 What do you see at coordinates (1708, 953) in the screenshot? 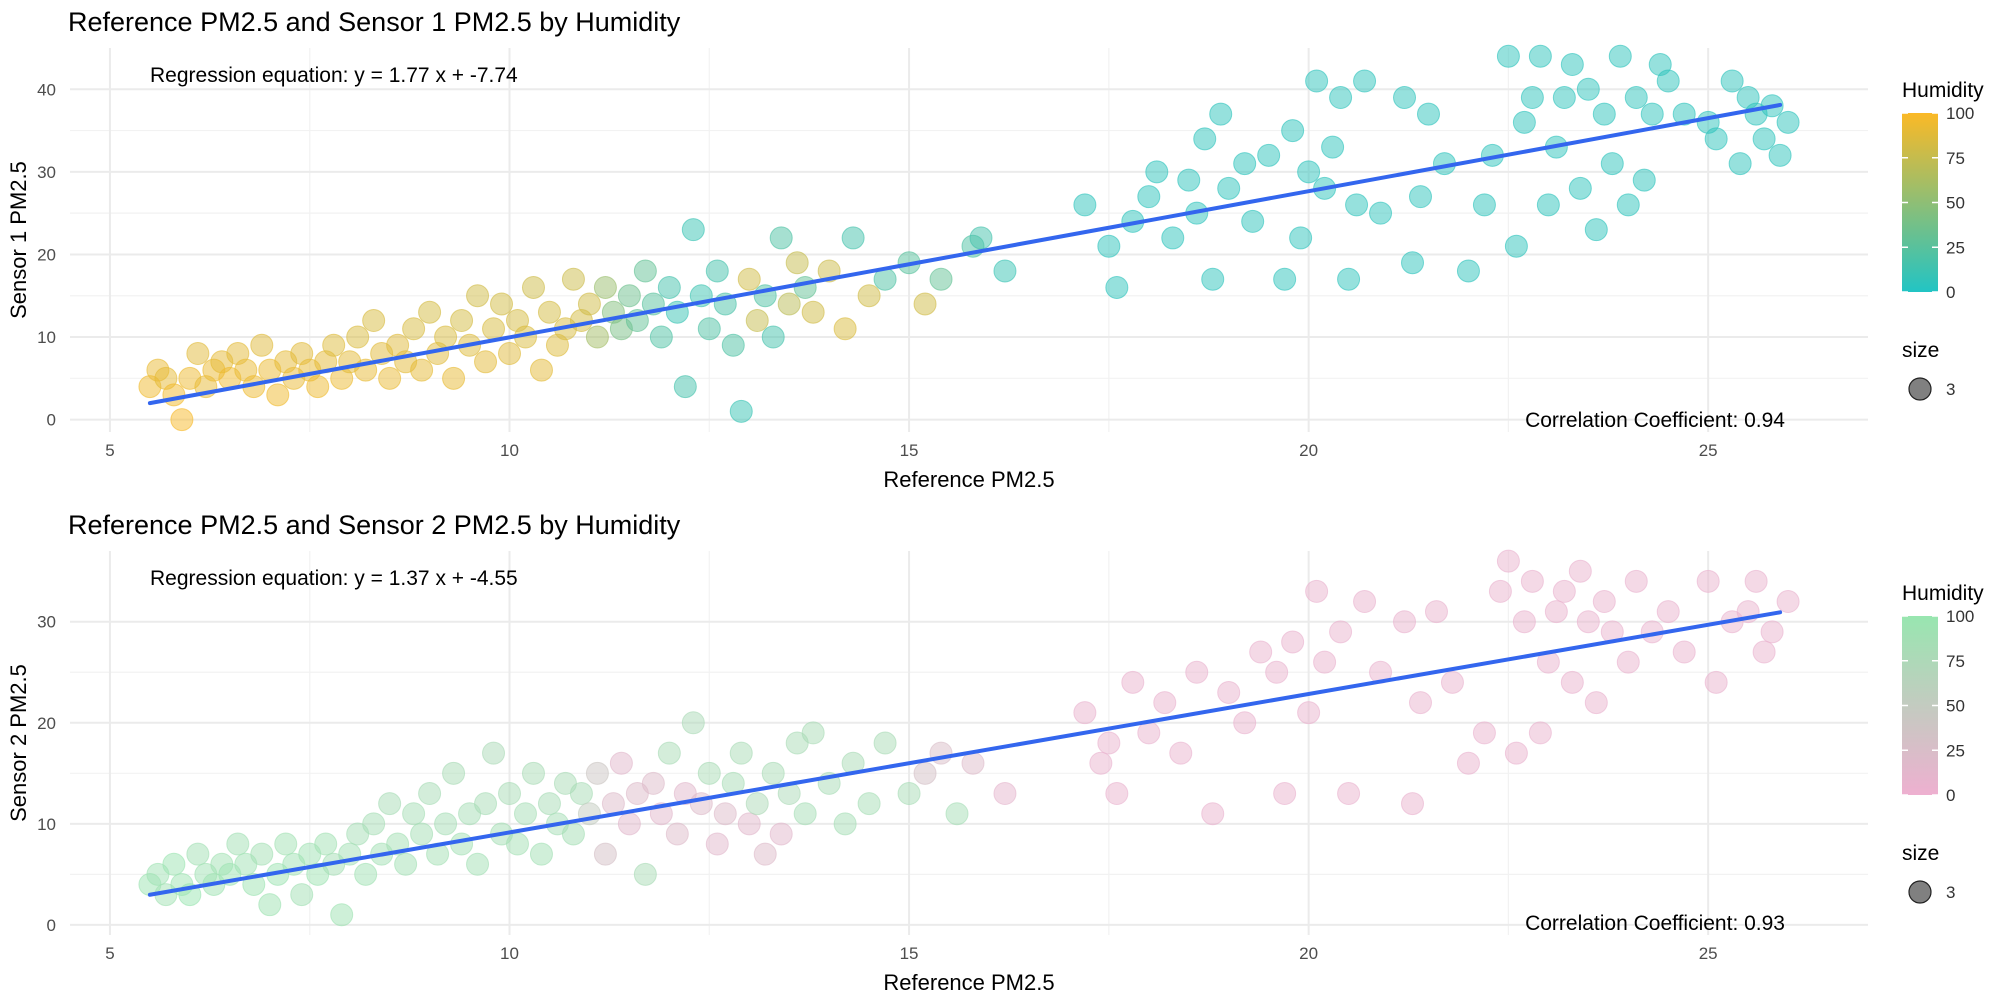
I see `x-tick-label: 25` at bounding box center [1708, 953].